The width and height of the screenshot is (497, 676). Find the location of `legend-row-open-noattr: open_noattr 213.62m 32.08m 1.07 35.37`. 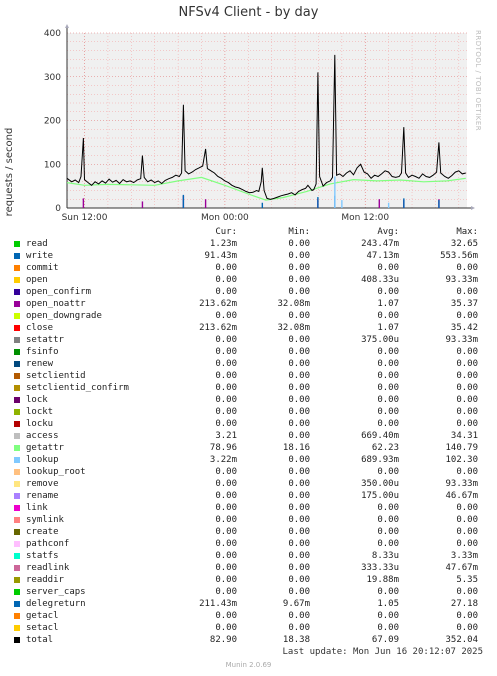

legend-row-open-noattr: open_noattr 213.62m 32.08m 1.07 35.37 is located at coordinates (248, 304).